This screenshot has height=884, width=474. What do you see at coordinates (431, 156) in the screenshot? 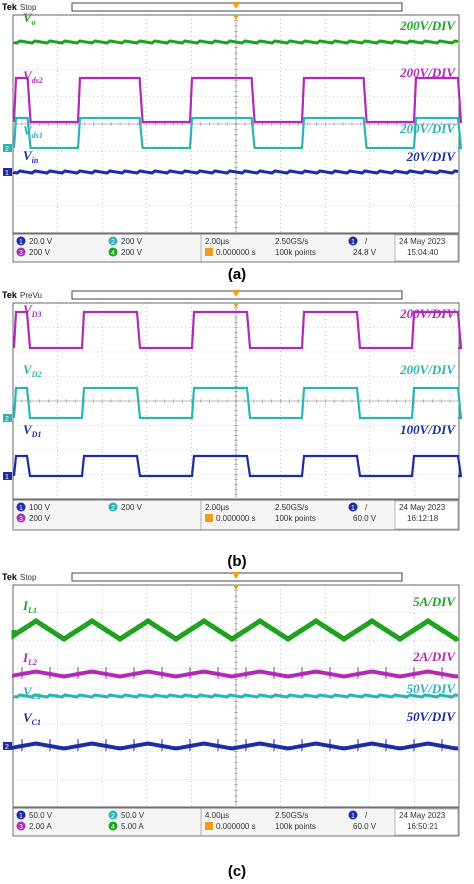
I see `trace-scale-vin: 20V/DIV` at bounding box center [431, 156].